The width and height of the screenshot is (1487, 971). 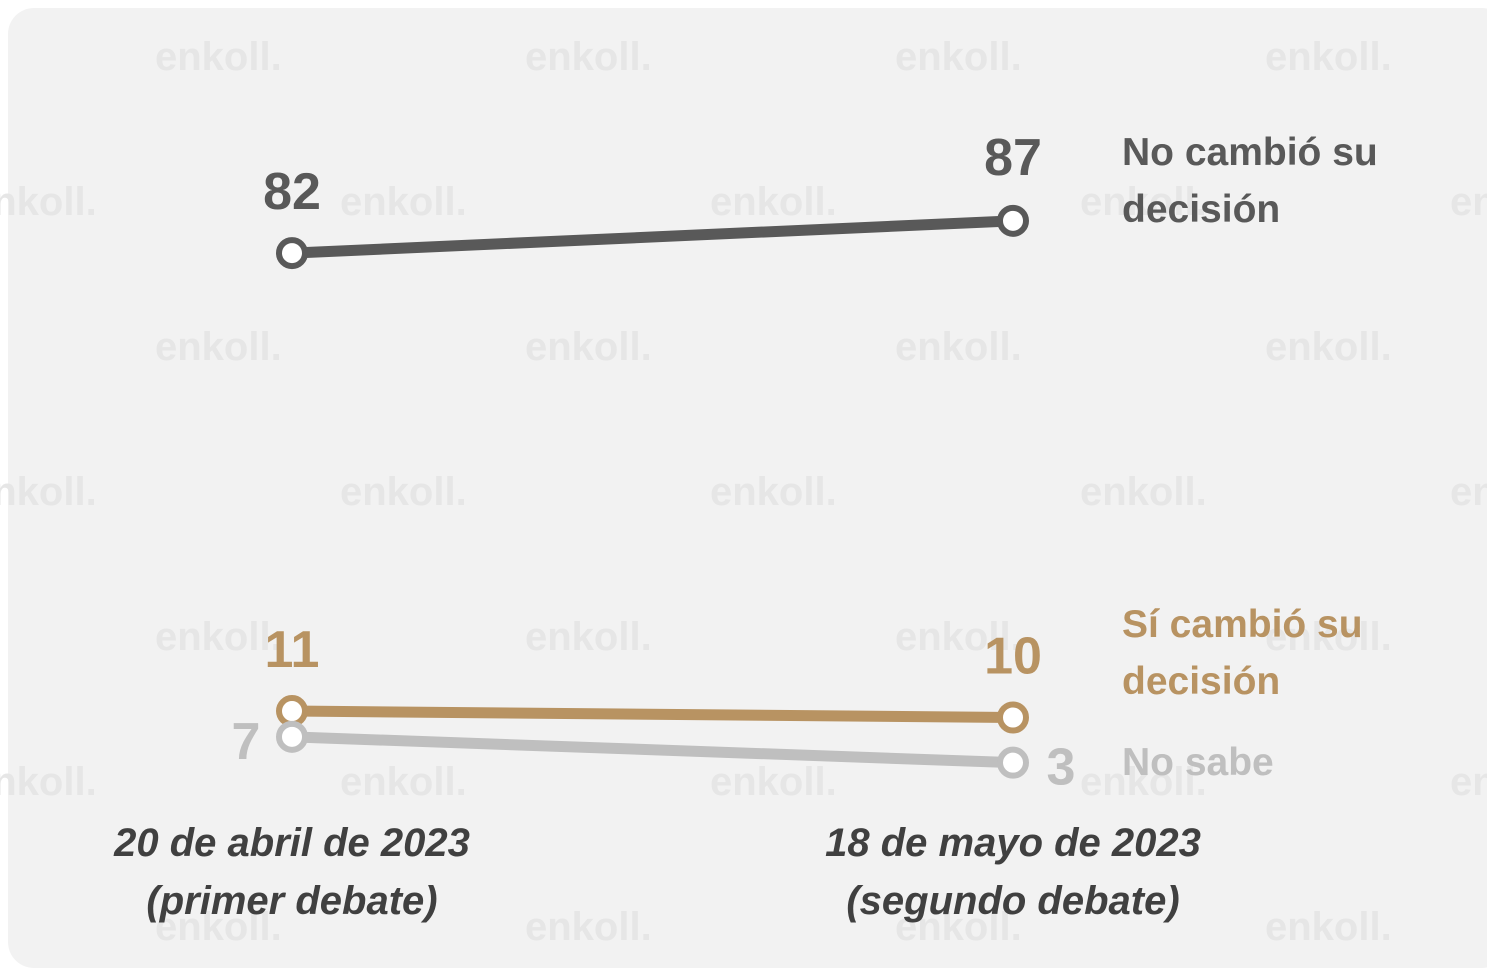 What do you see at coordinates (1242, 653) in the screenshot?
I see `series-name: Sí cambió su decisión` at bounding box center [1242, 653].